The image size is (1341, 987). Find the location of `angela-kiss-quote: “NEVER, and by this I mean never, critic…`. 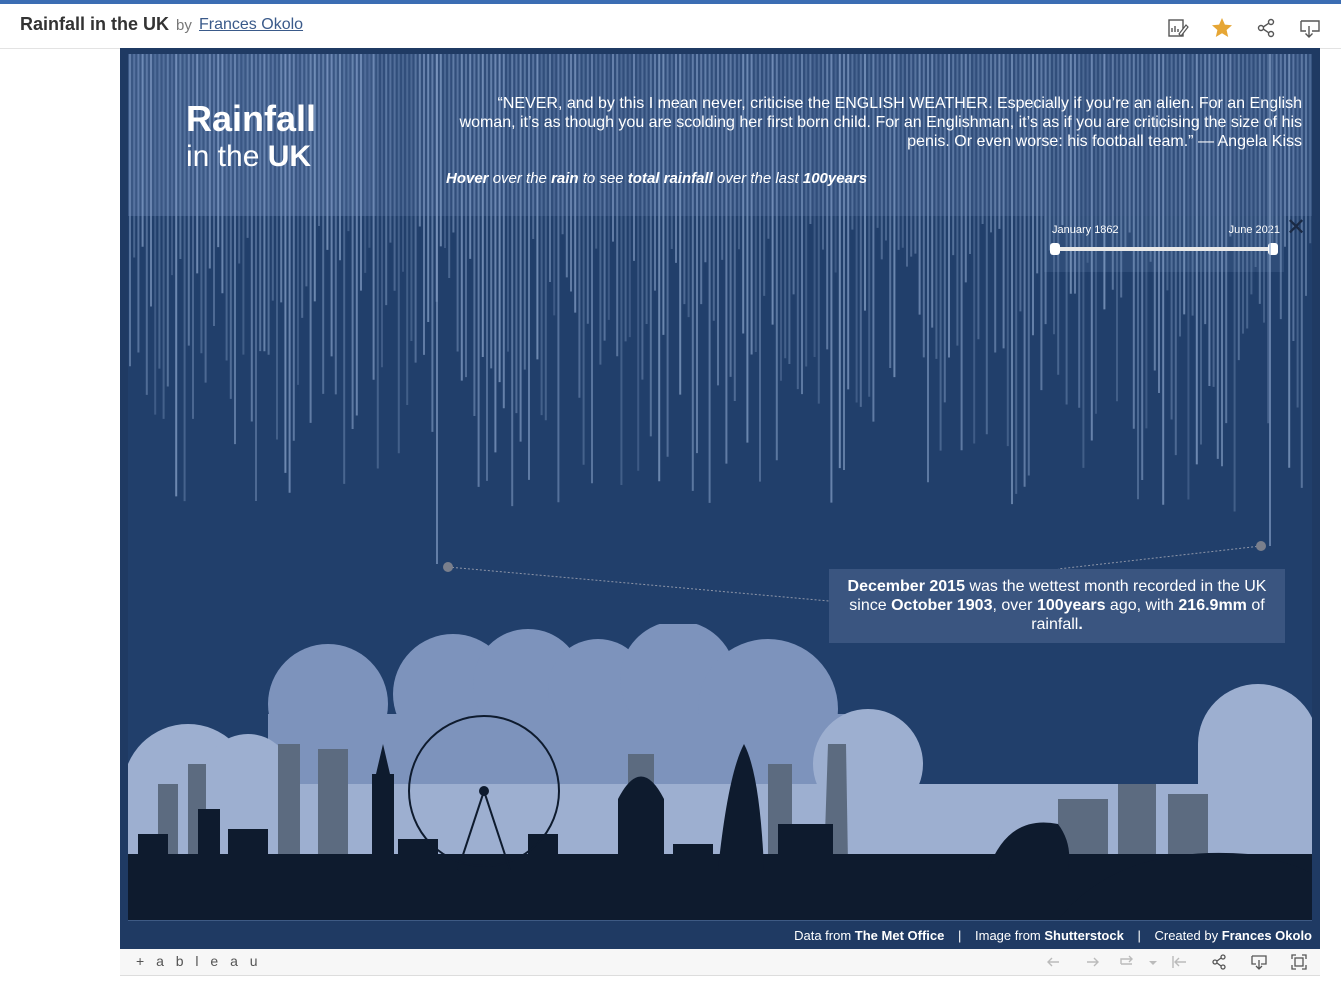

angela-kiss-quote: “NEVER, and by this I mean never, critic… is located at coordinates (880, 122).